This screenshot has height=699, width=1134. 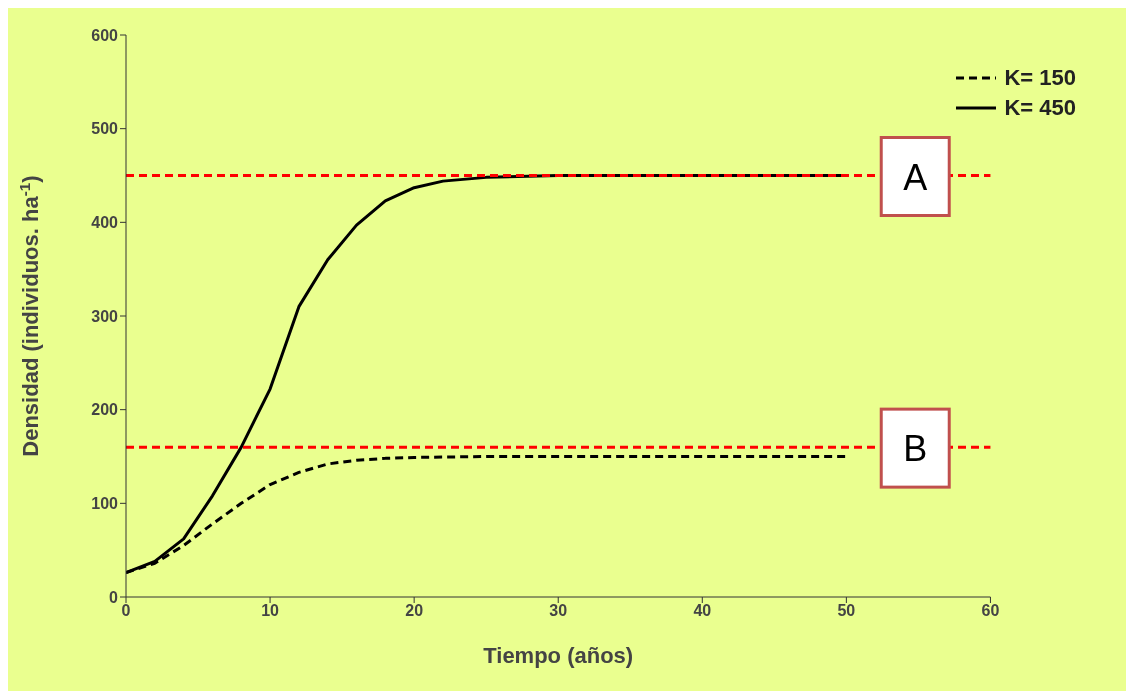 What do you see at coordinates (702, 611) in the screenshot?
I see `x-tick-label: 40` at bounding box center [702, 611].